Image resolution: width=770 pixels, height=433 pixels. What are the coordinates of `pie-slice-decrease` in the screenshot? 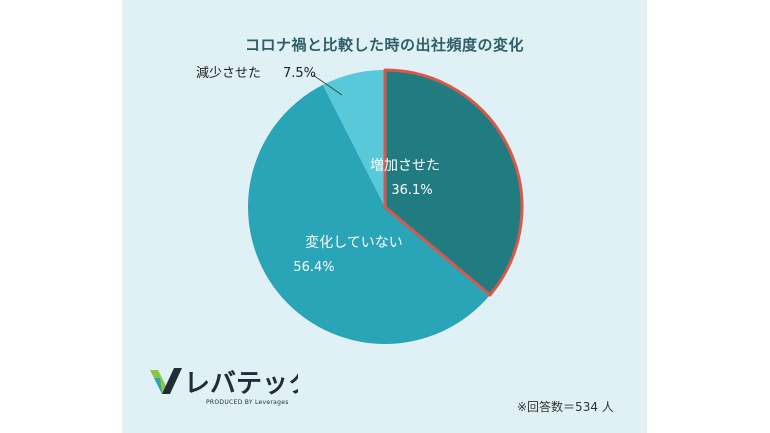 It's located at (353, 138).